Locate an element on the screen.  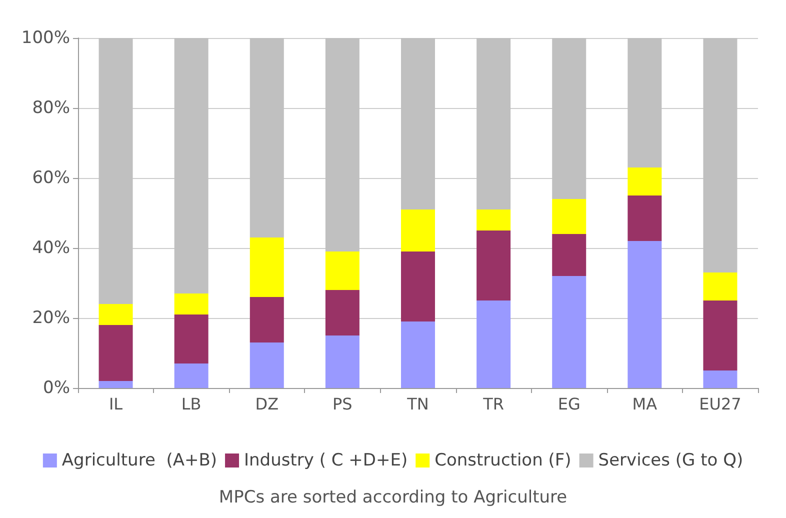
x-tick-label: TR is located at coordinates (493, 404).